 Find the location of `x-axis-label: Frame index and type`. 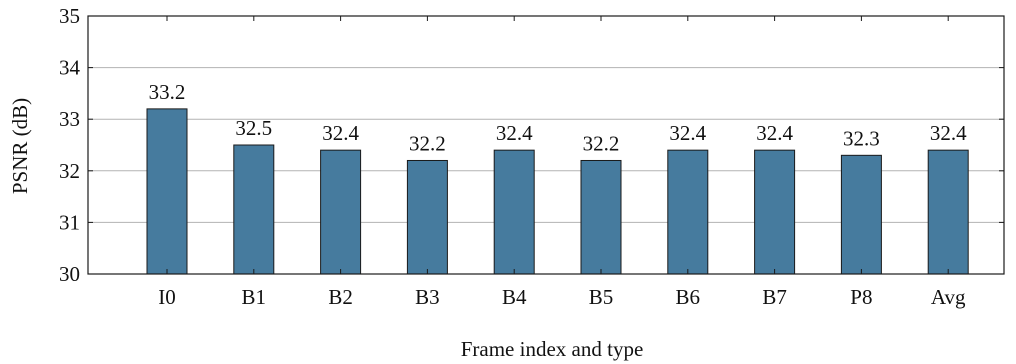

x-axis-label: Frame index and type is located at coordinates (552, 349).